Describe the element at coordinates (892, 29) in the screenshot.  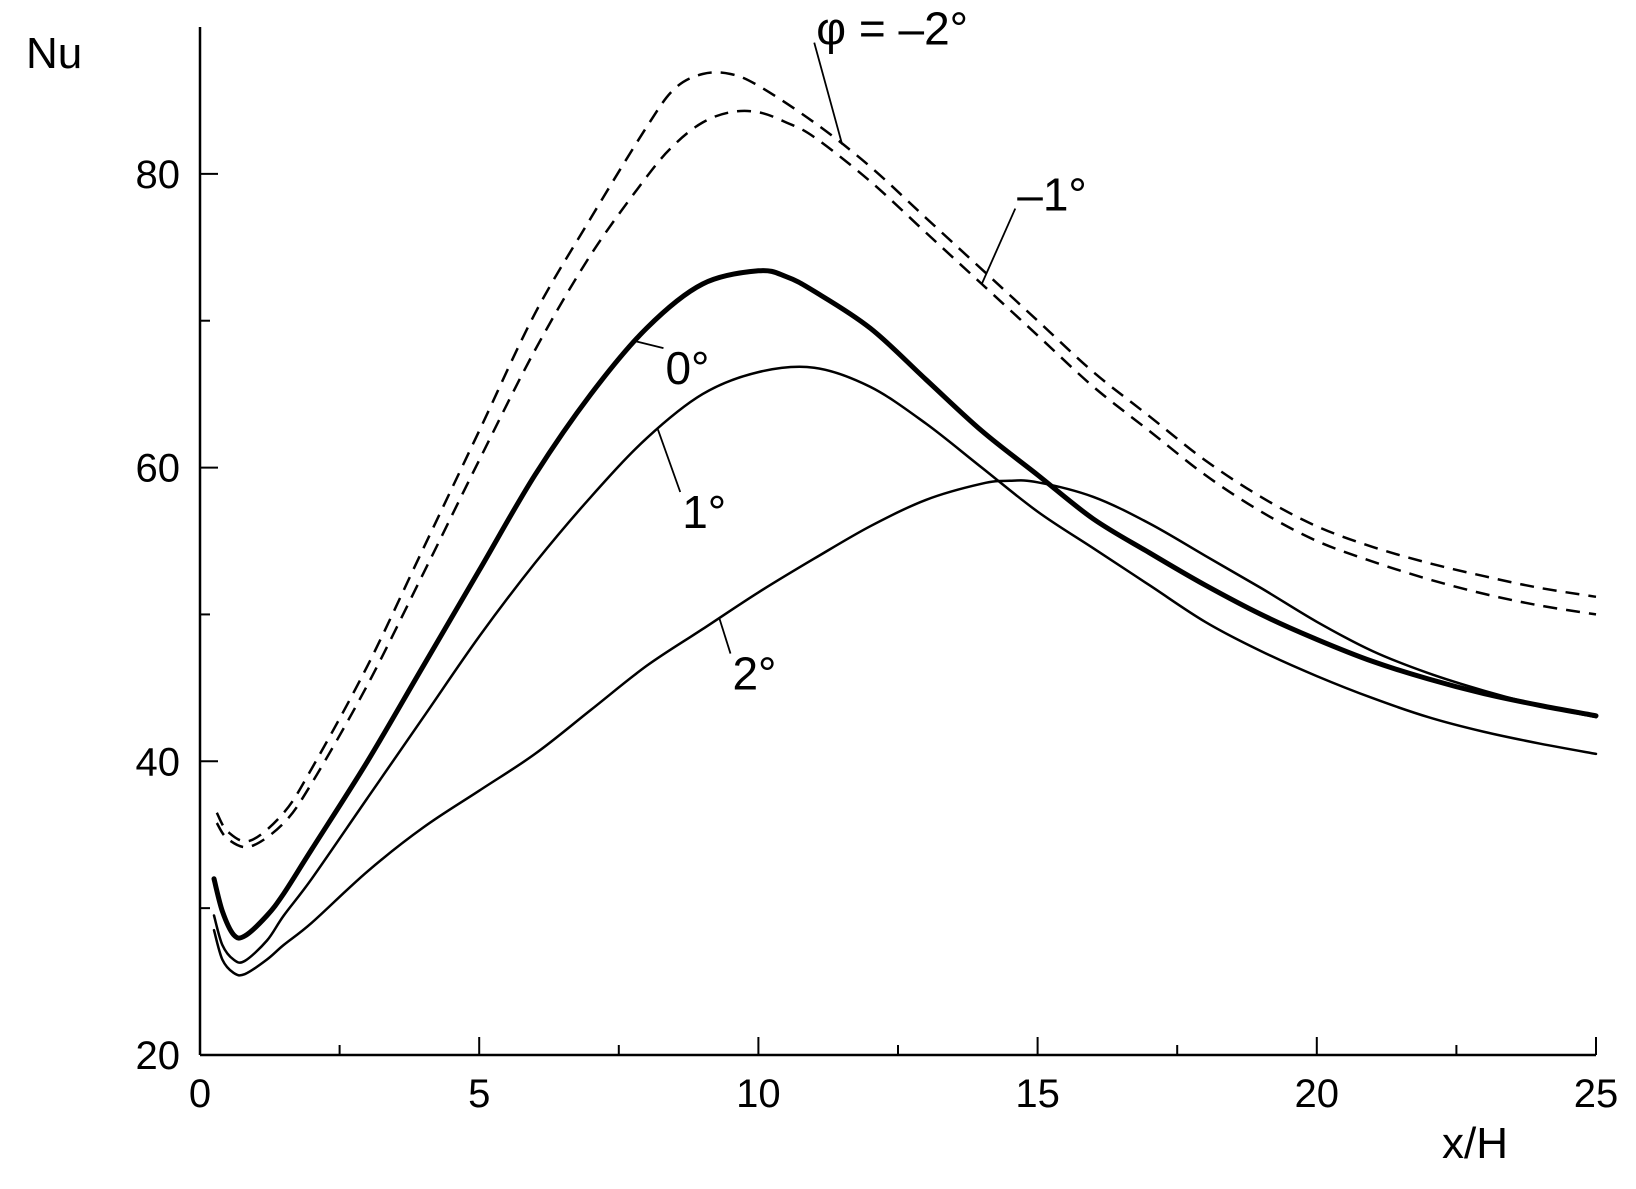
I see `annotation-label: φ = –2°` at that location.